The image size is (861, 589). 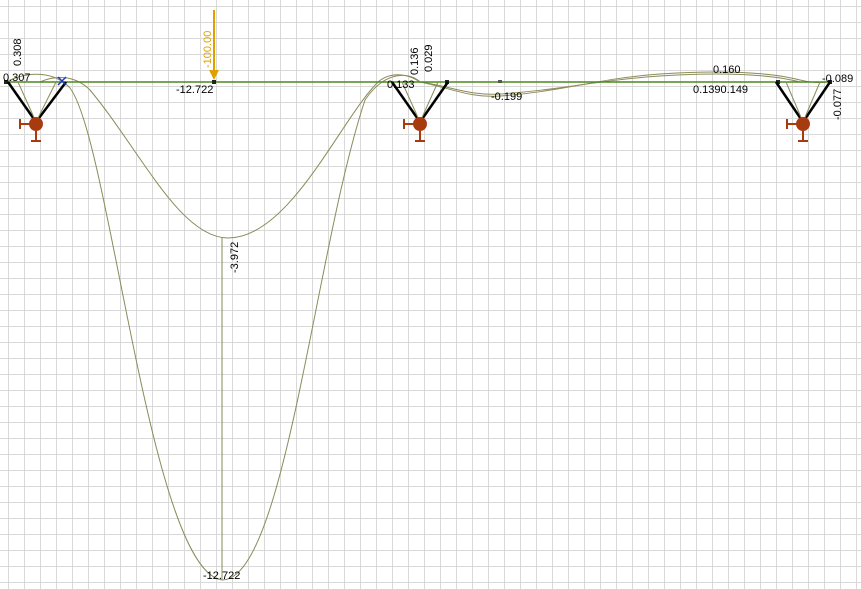 I want to click on mid-support-b-label: 0.029, so click(x=429, y=58).